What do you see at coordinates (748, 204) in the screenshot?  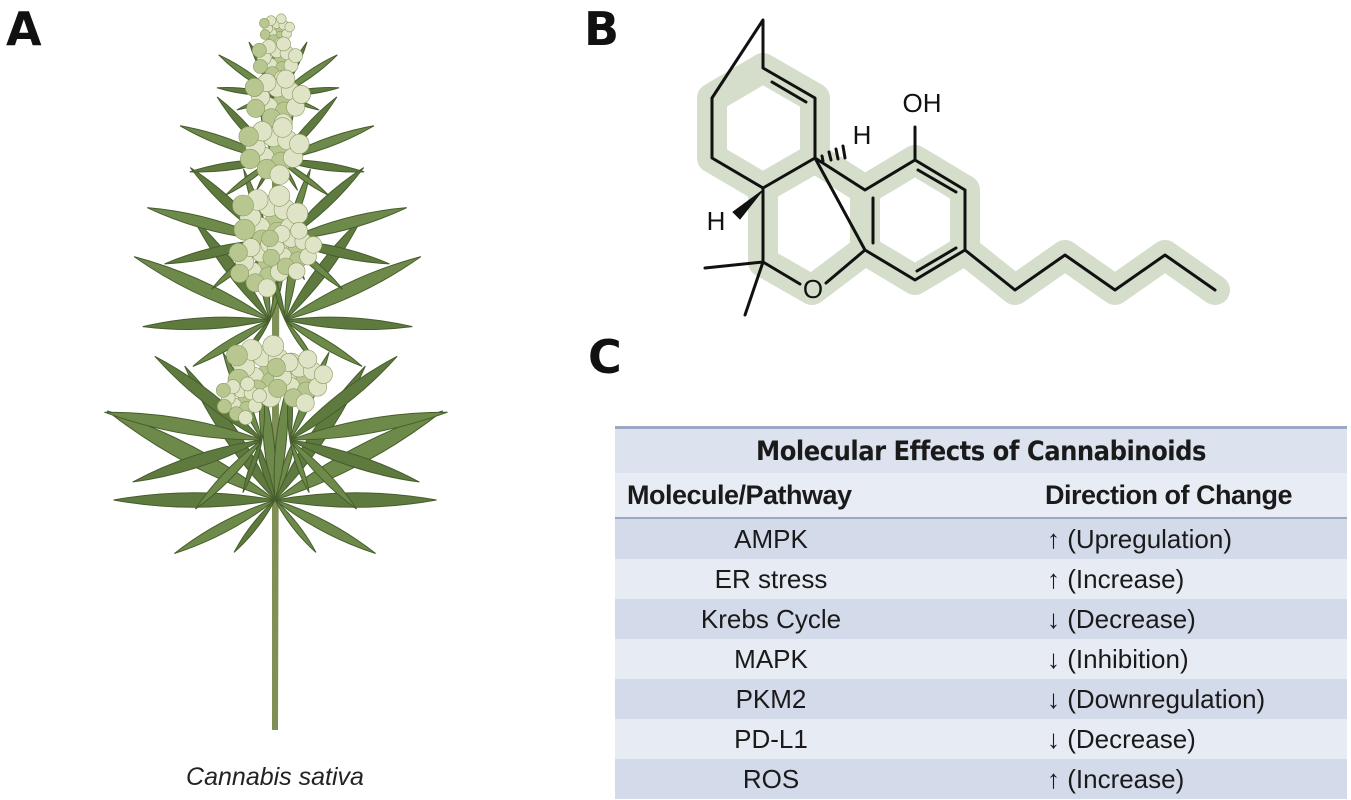 I see `wedge` at bounding box center [748, 204].